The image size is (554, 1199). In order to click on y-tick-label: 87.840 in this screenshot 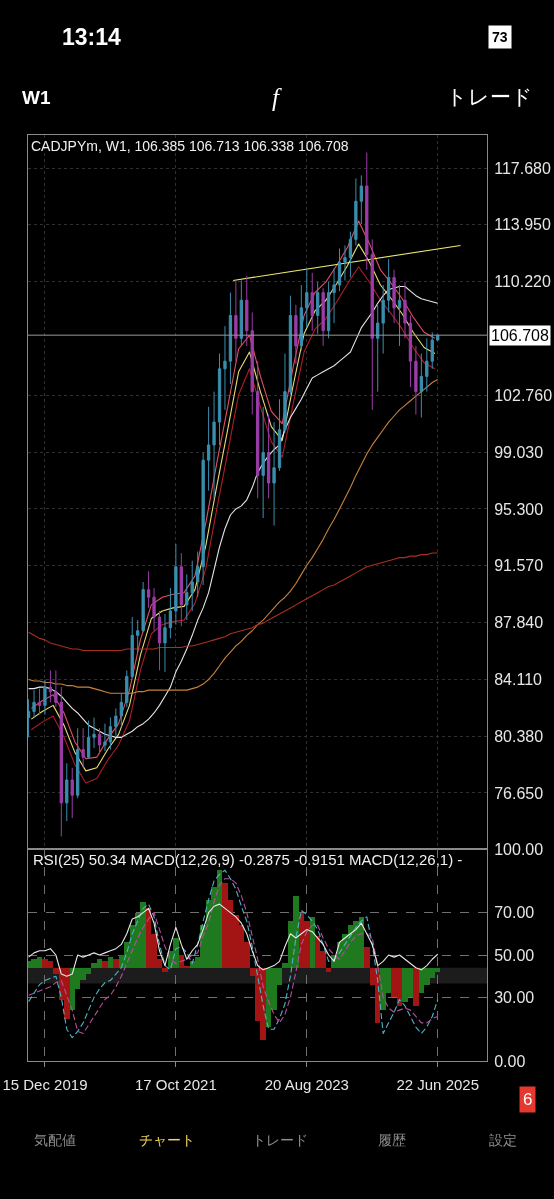, I will do `click(519, 623)`.